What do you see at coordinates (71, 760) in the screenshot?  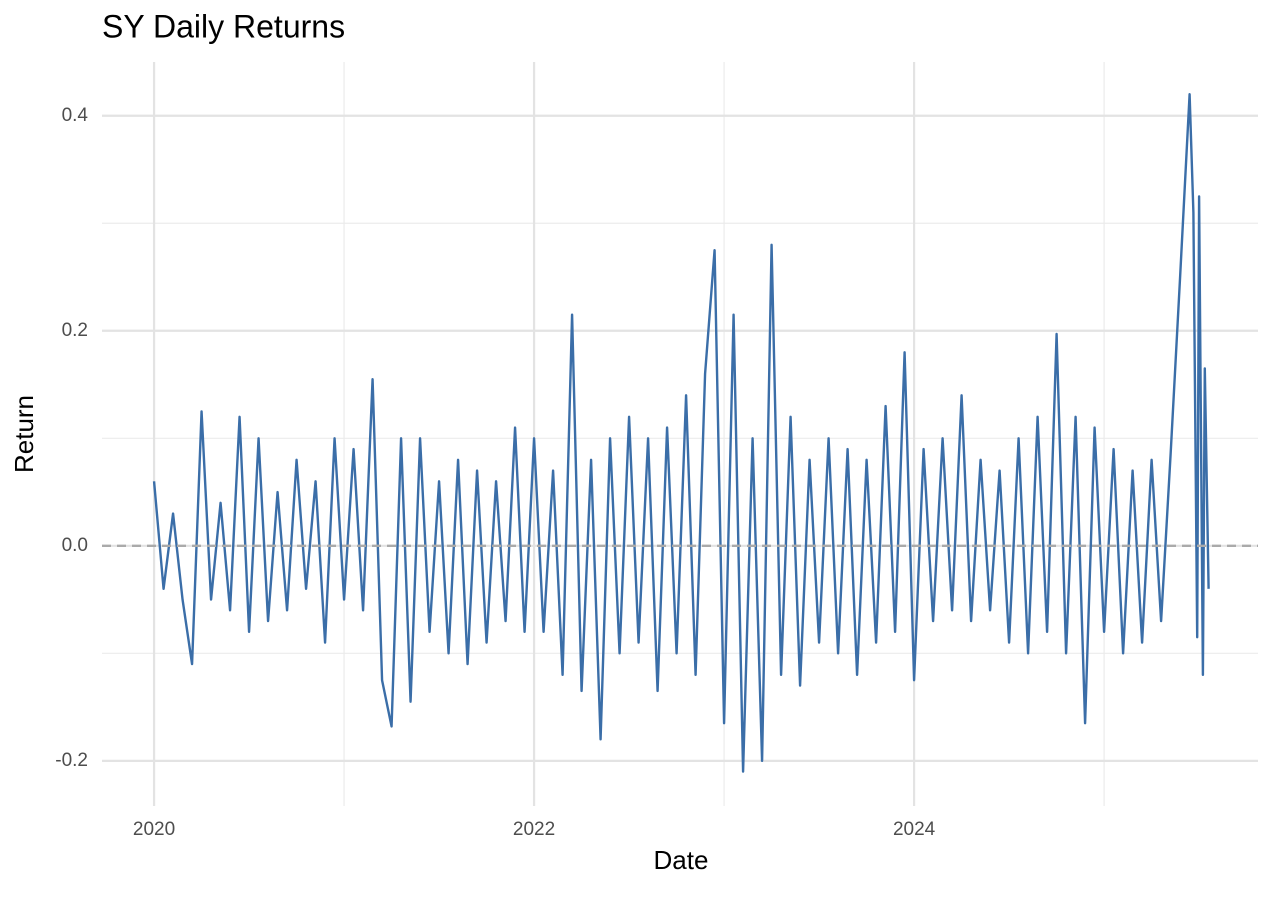 I see `y-tick-label: -0.2` at bounding box center [71, 760].